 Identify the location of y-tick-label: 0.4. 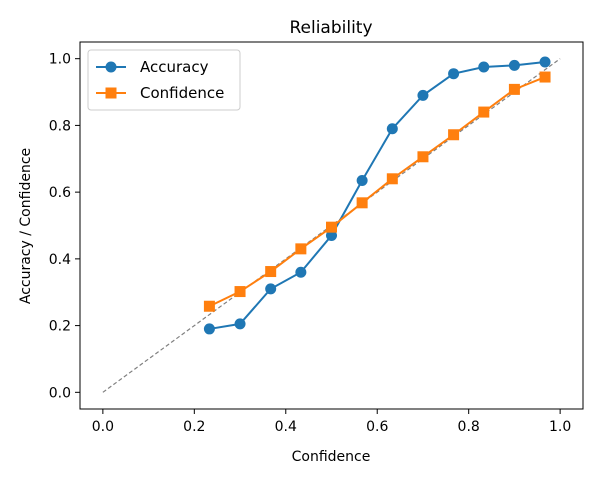
(60, 260).